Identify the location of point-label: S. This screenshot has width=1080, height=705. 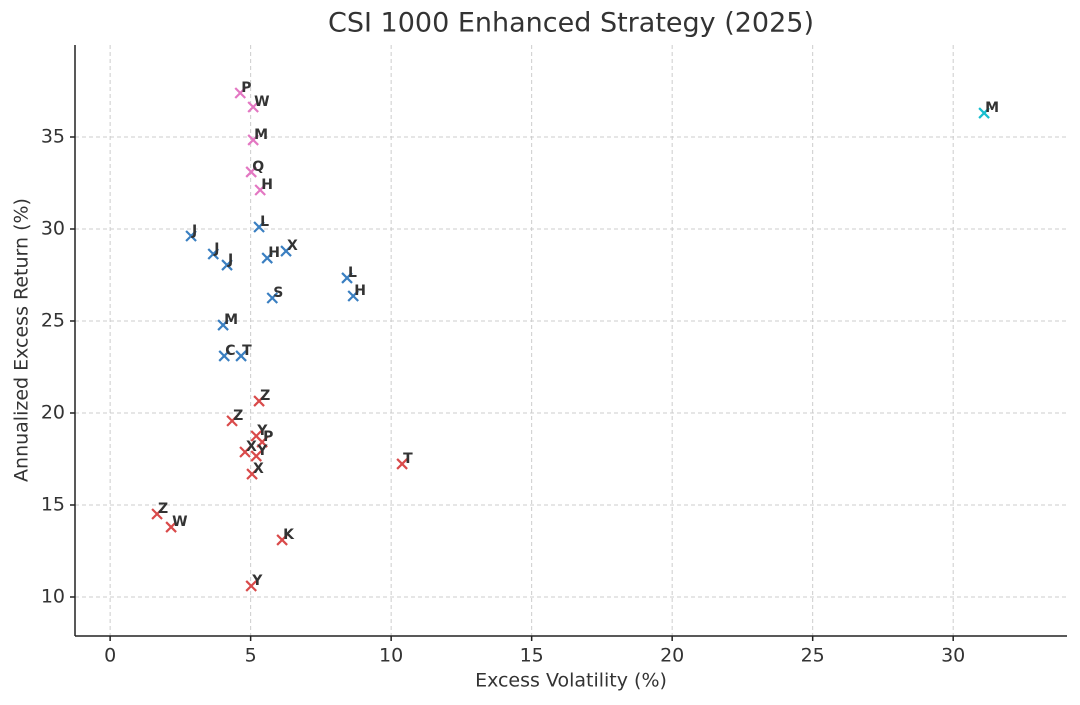
(278, 293).